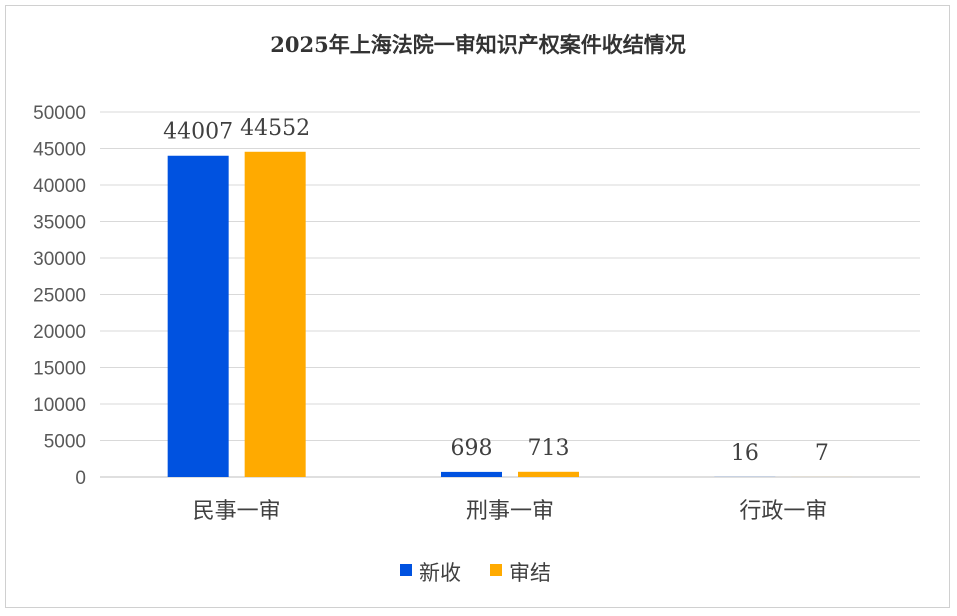  Describe the element at coordinates (472, 448) in the screenshot. I see `data-label: 698` at that location.